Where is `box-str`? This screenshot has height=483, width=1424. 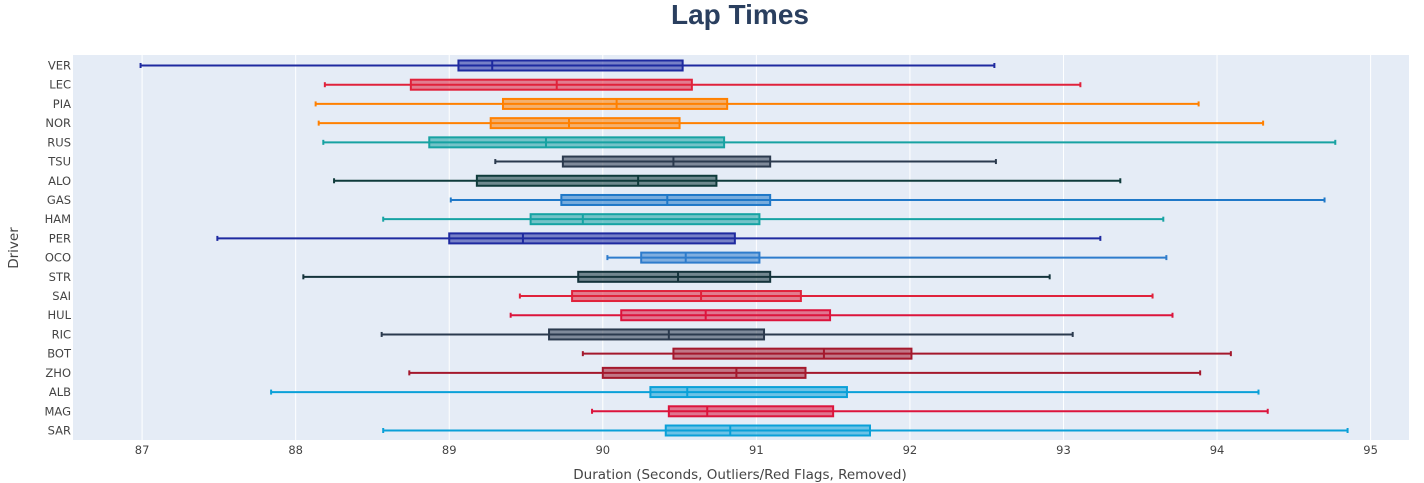
box-str is located at coordinates (676, 276).